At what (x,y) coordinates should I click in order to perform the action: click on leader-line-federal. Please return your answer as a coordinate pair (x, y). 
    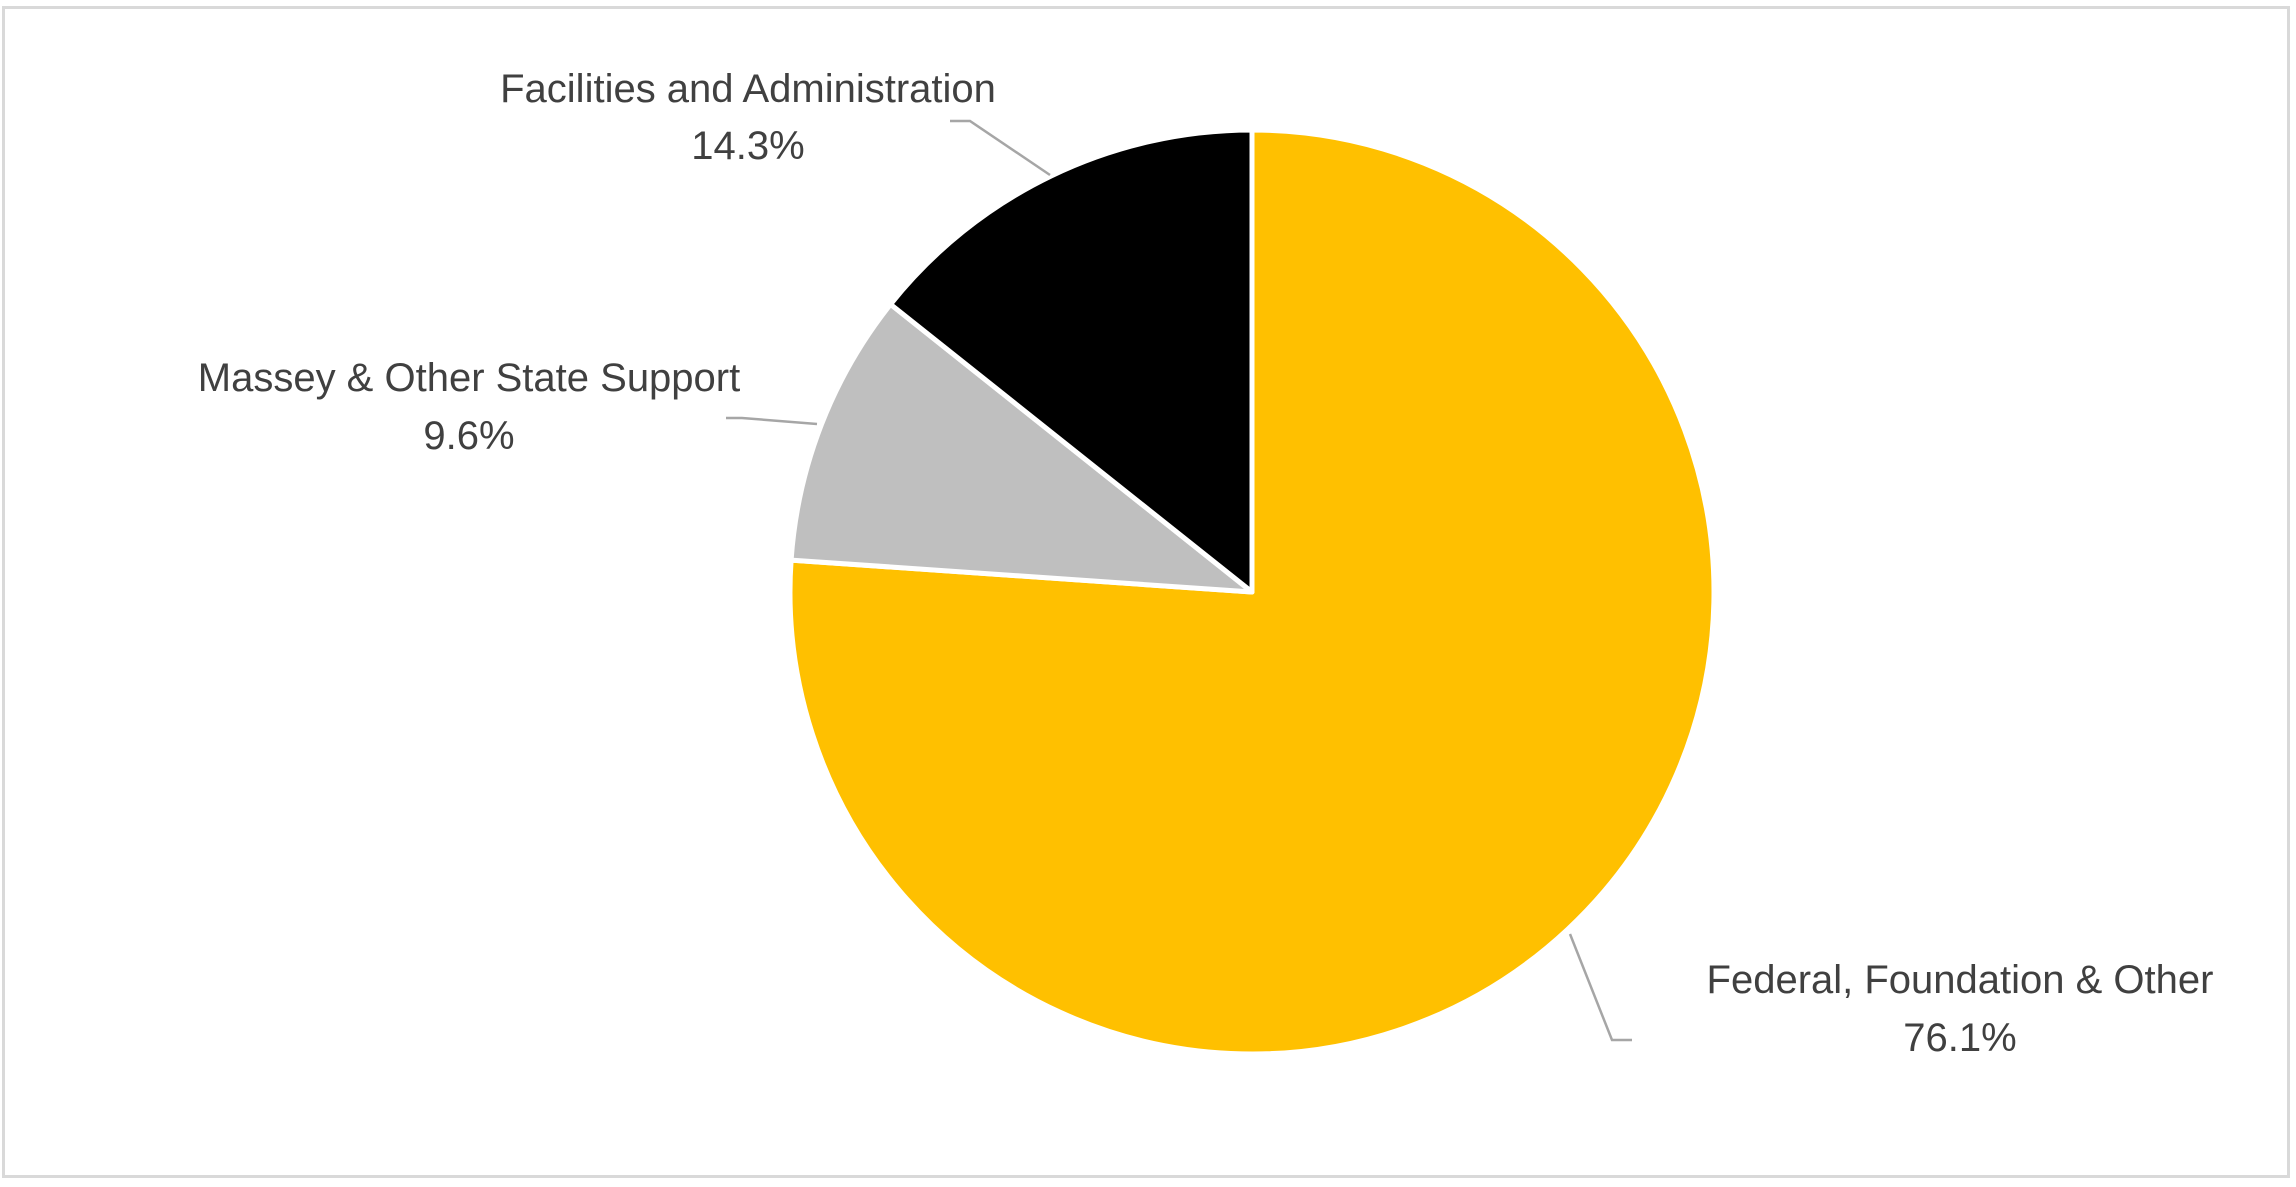
    Looking at the image, I should click on (1600, 987).